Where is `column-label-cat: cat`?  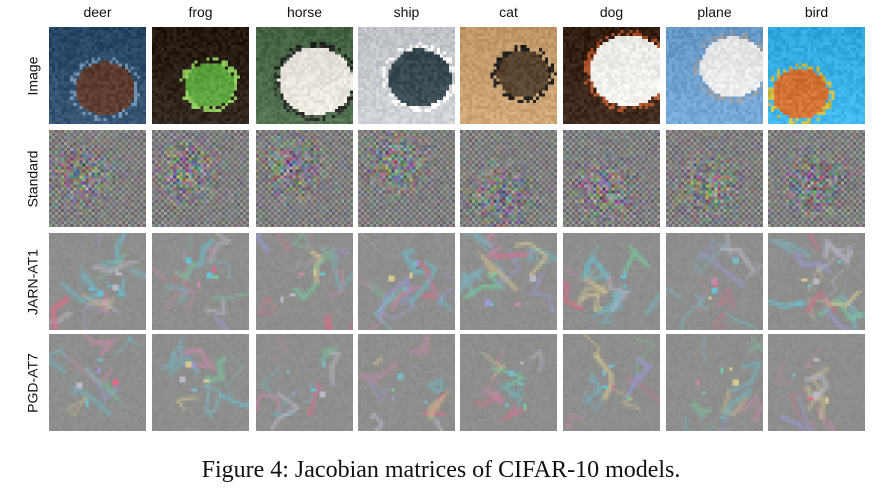 column-label-cat: cat is located at coordinates (508, 12).